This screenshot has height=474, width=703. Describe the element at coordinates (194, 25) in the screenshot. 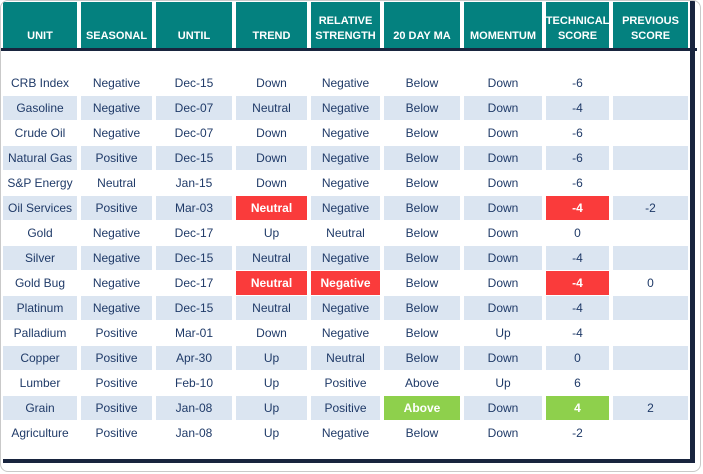

I see `column-header-until: UNTIL` at that location.